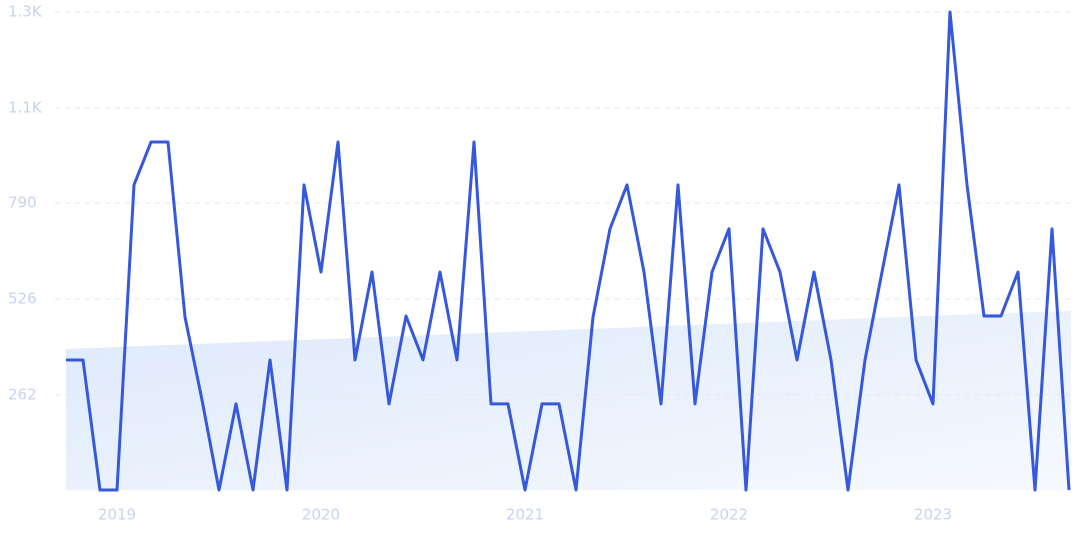 The width and height of the screenshot is (1075, 537). What do you see at coordinates (933, 515) in the screenshot?
I see `x-tick-label: 2023` at bounding box center [933, 515].